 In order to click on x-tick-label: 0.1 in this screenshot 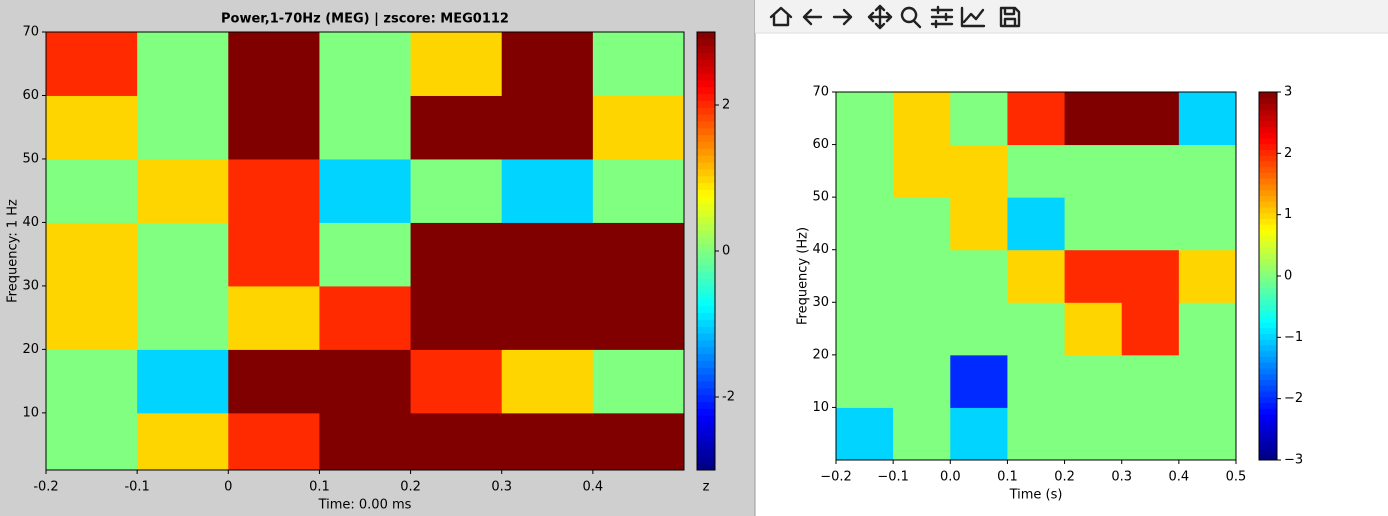, I will do `click(319, 487)`.